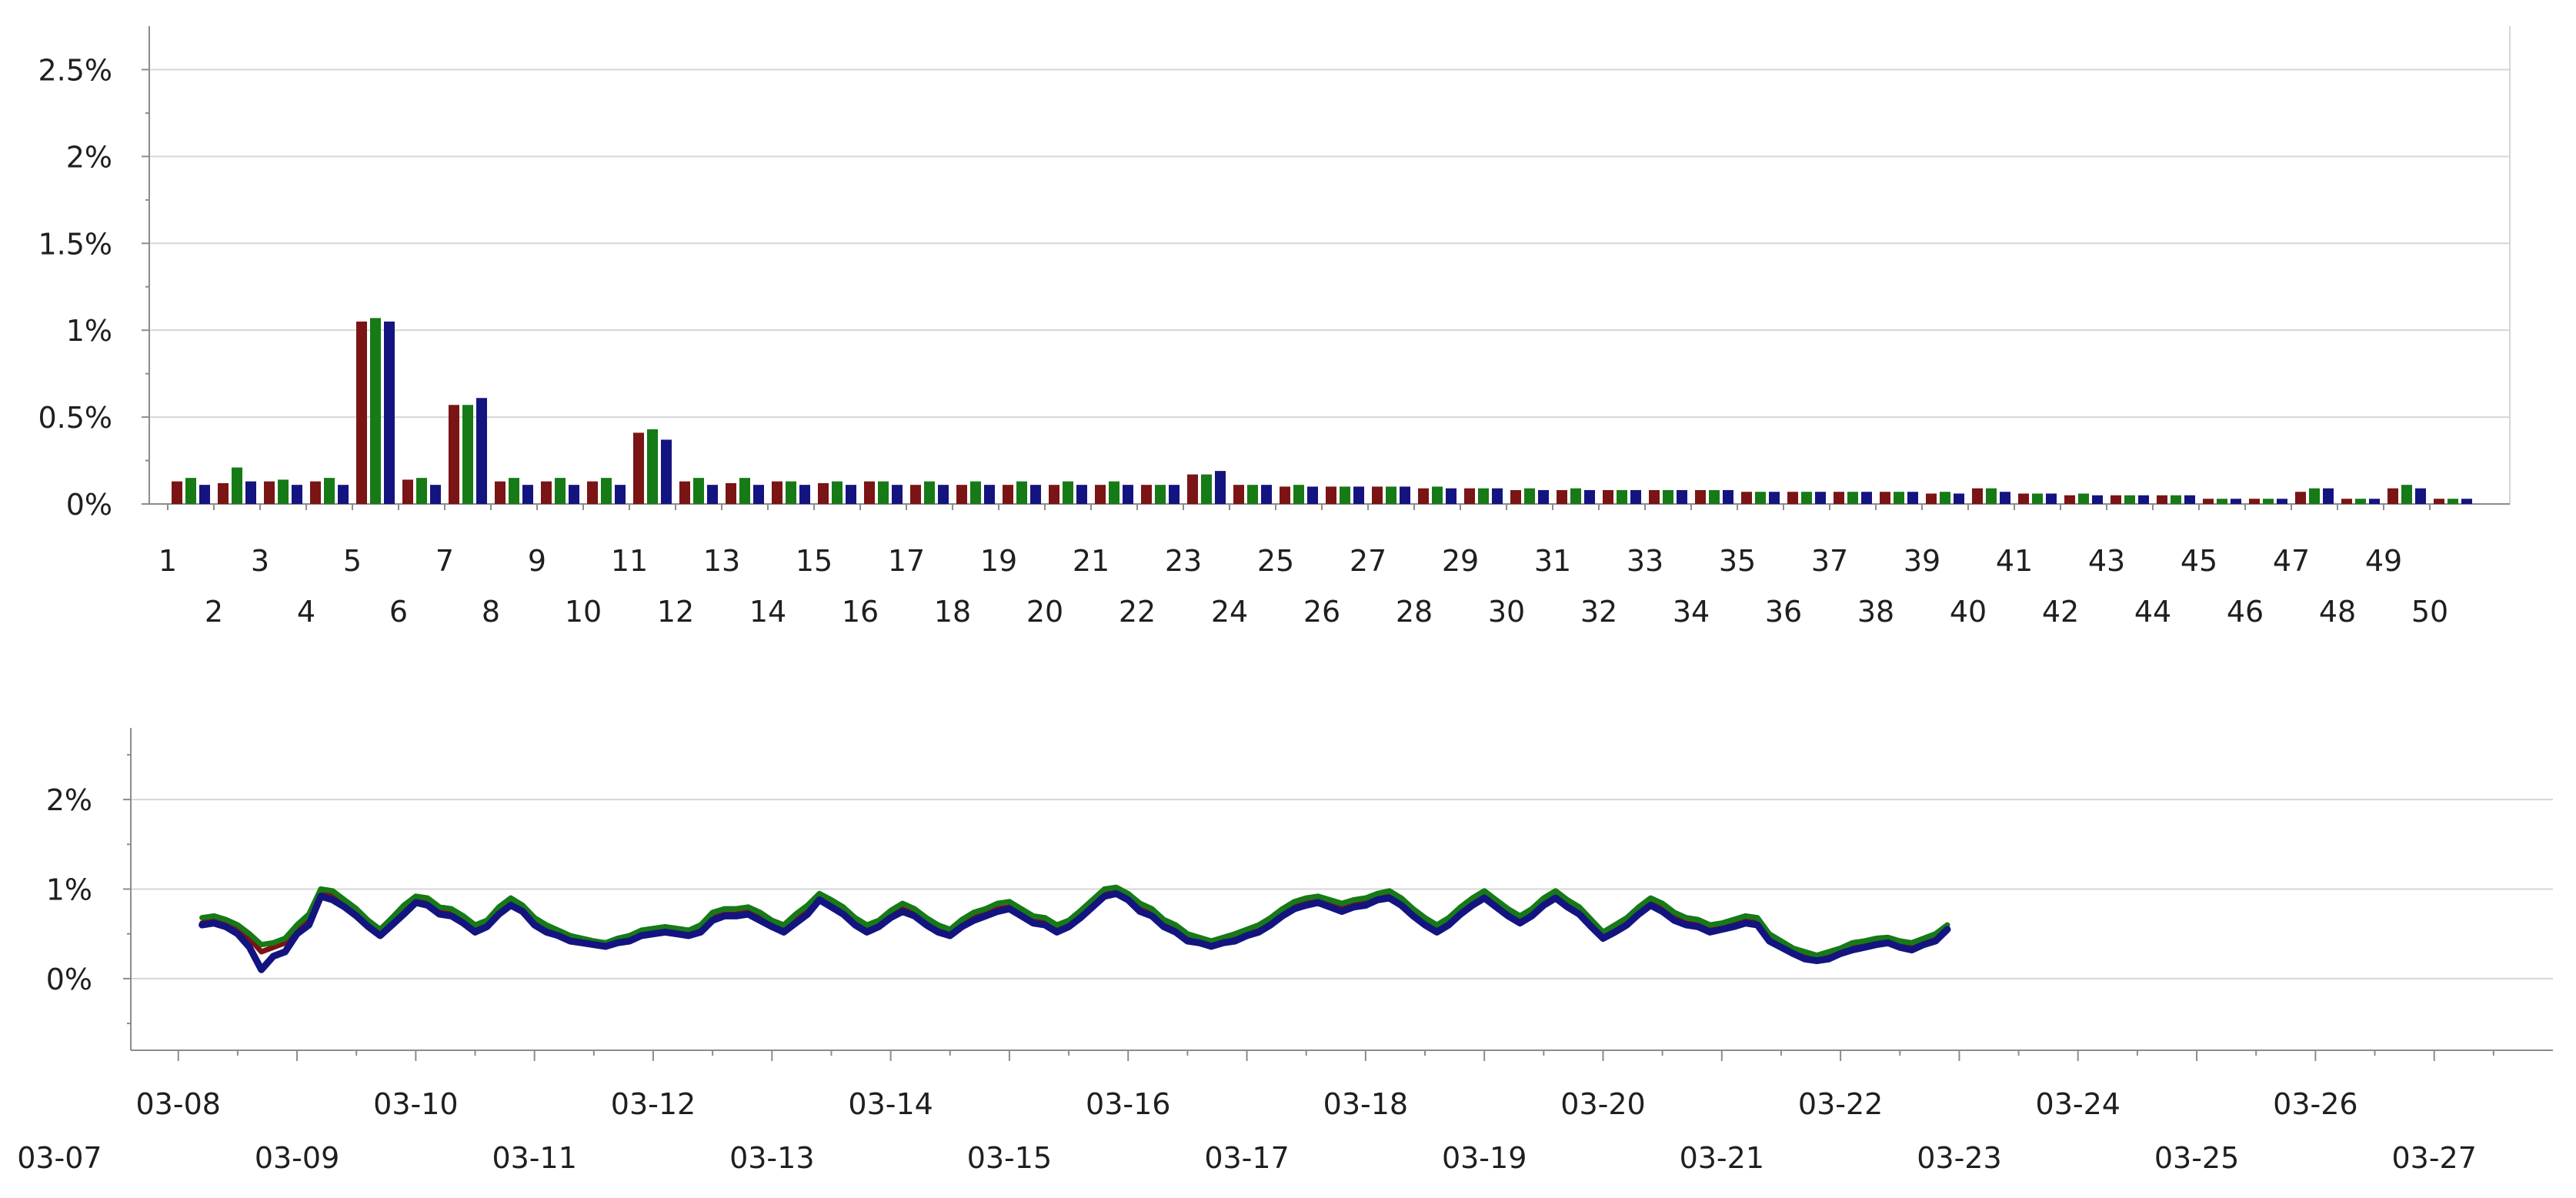 This screenshot has width=2576, height=1198. Describe the element at coordinates (815, 561) in the screenshot. I see `bar-chart-x-tick-label: 15` at that location.